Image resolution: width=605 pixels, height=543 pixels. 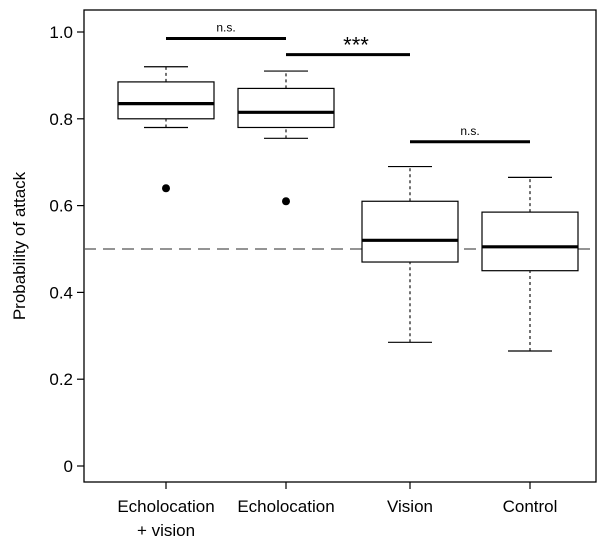 I want to click on x-tick-label: Control, so click(x=530, y=506).